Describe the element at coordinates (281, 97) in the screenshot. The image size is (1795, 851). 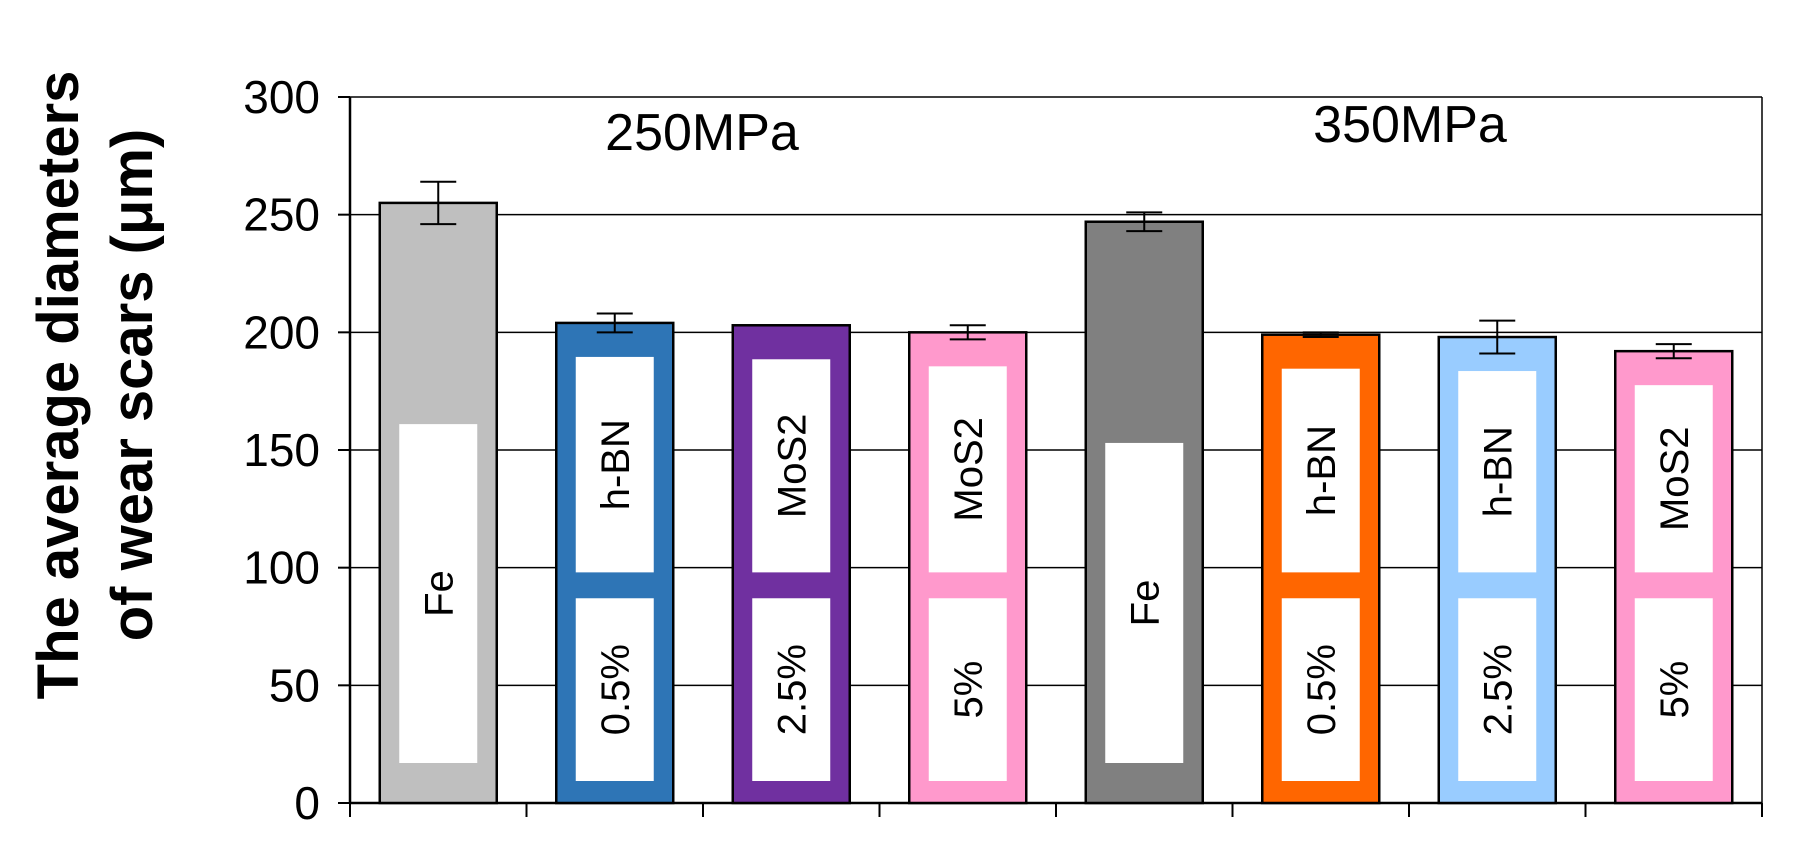
I see `y-tick-label: 300` at that location.